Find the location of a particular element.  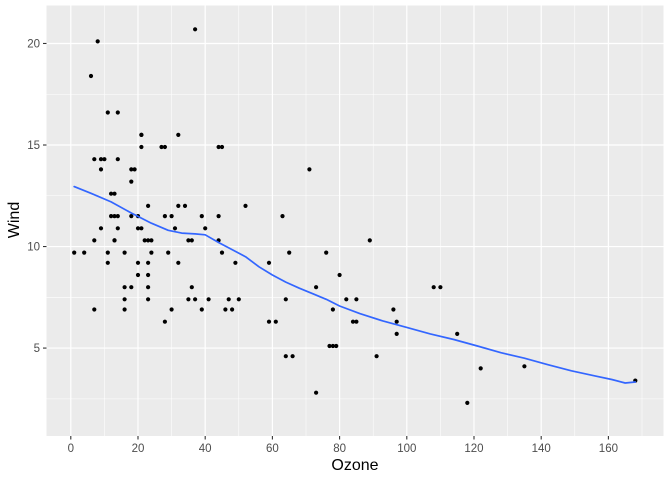

x-tick-label: 140 is located at coordinates (541, 449).